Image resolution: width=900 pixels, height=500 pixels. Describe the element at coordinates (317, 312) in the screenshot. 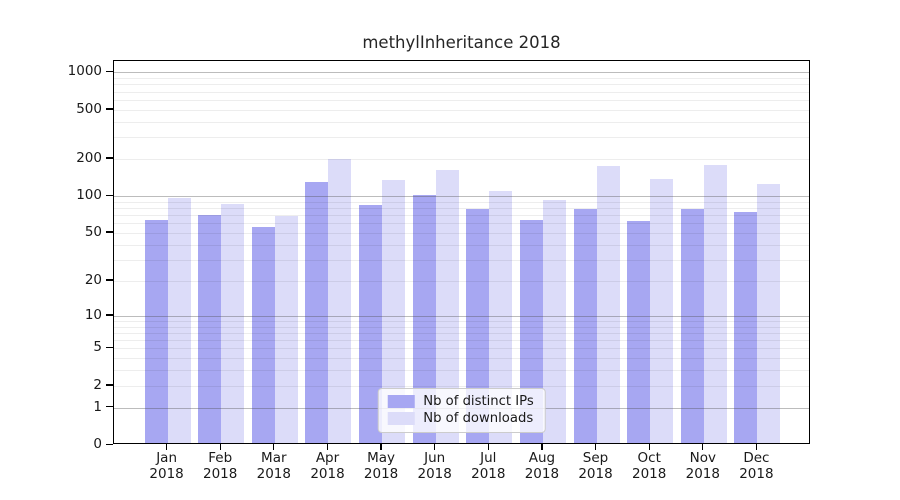

I see `bar-distinct-ips-apr` at that location.